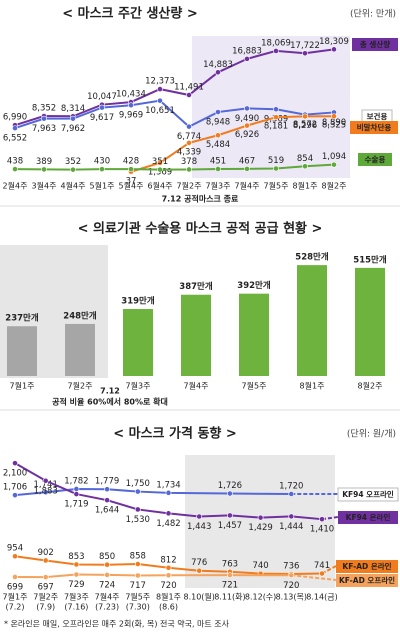  Describe the element at coordinates (168, 560) in the screenshot. I see `data-label: 812` at that location.